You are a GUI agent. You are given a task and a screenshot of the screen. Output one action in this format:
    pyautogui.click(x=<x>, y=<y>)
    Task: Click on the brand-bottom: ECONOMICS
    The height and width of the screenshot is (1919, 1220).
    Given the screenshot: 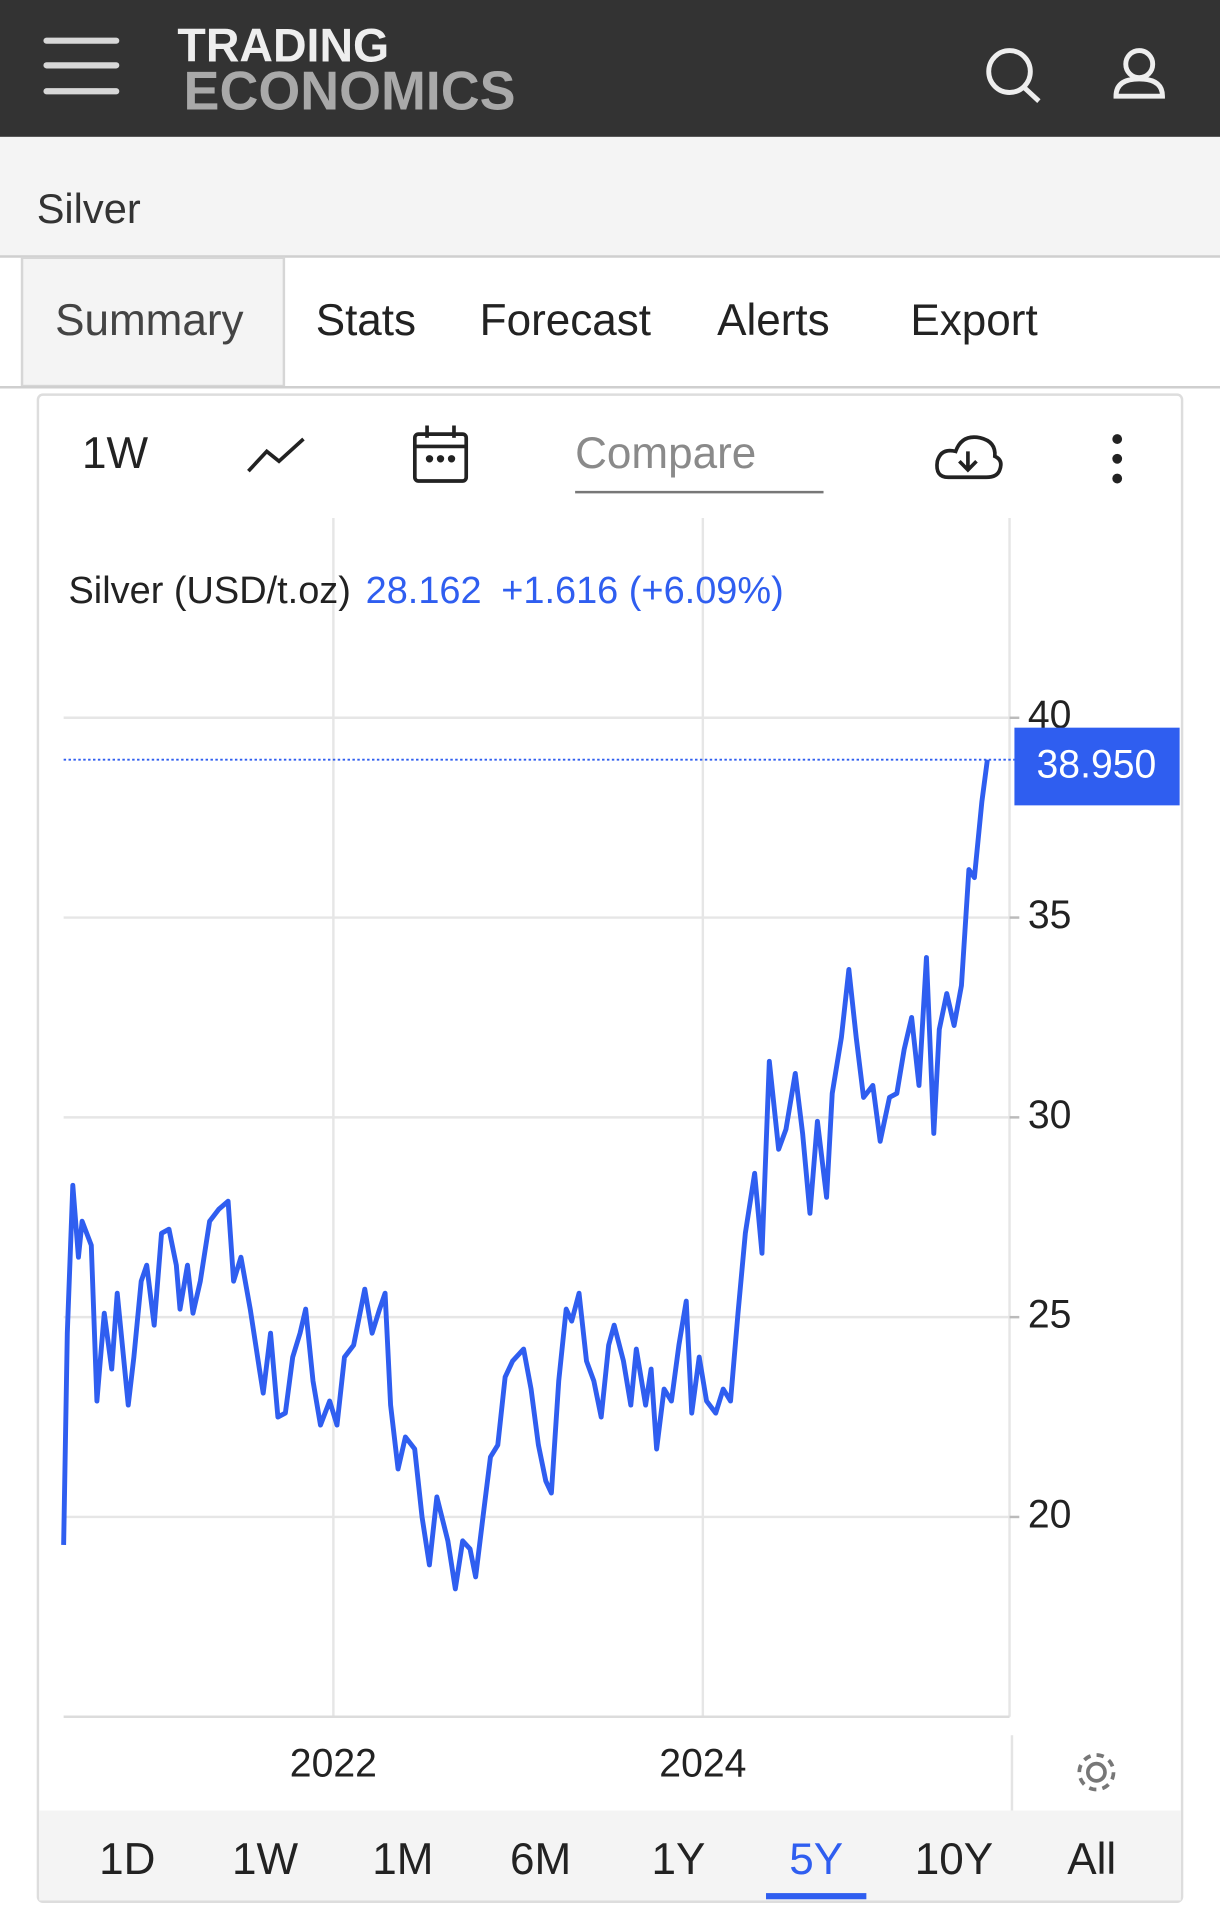 What is the action you would take?
    pyautogui.click(x=350, y=91)
    